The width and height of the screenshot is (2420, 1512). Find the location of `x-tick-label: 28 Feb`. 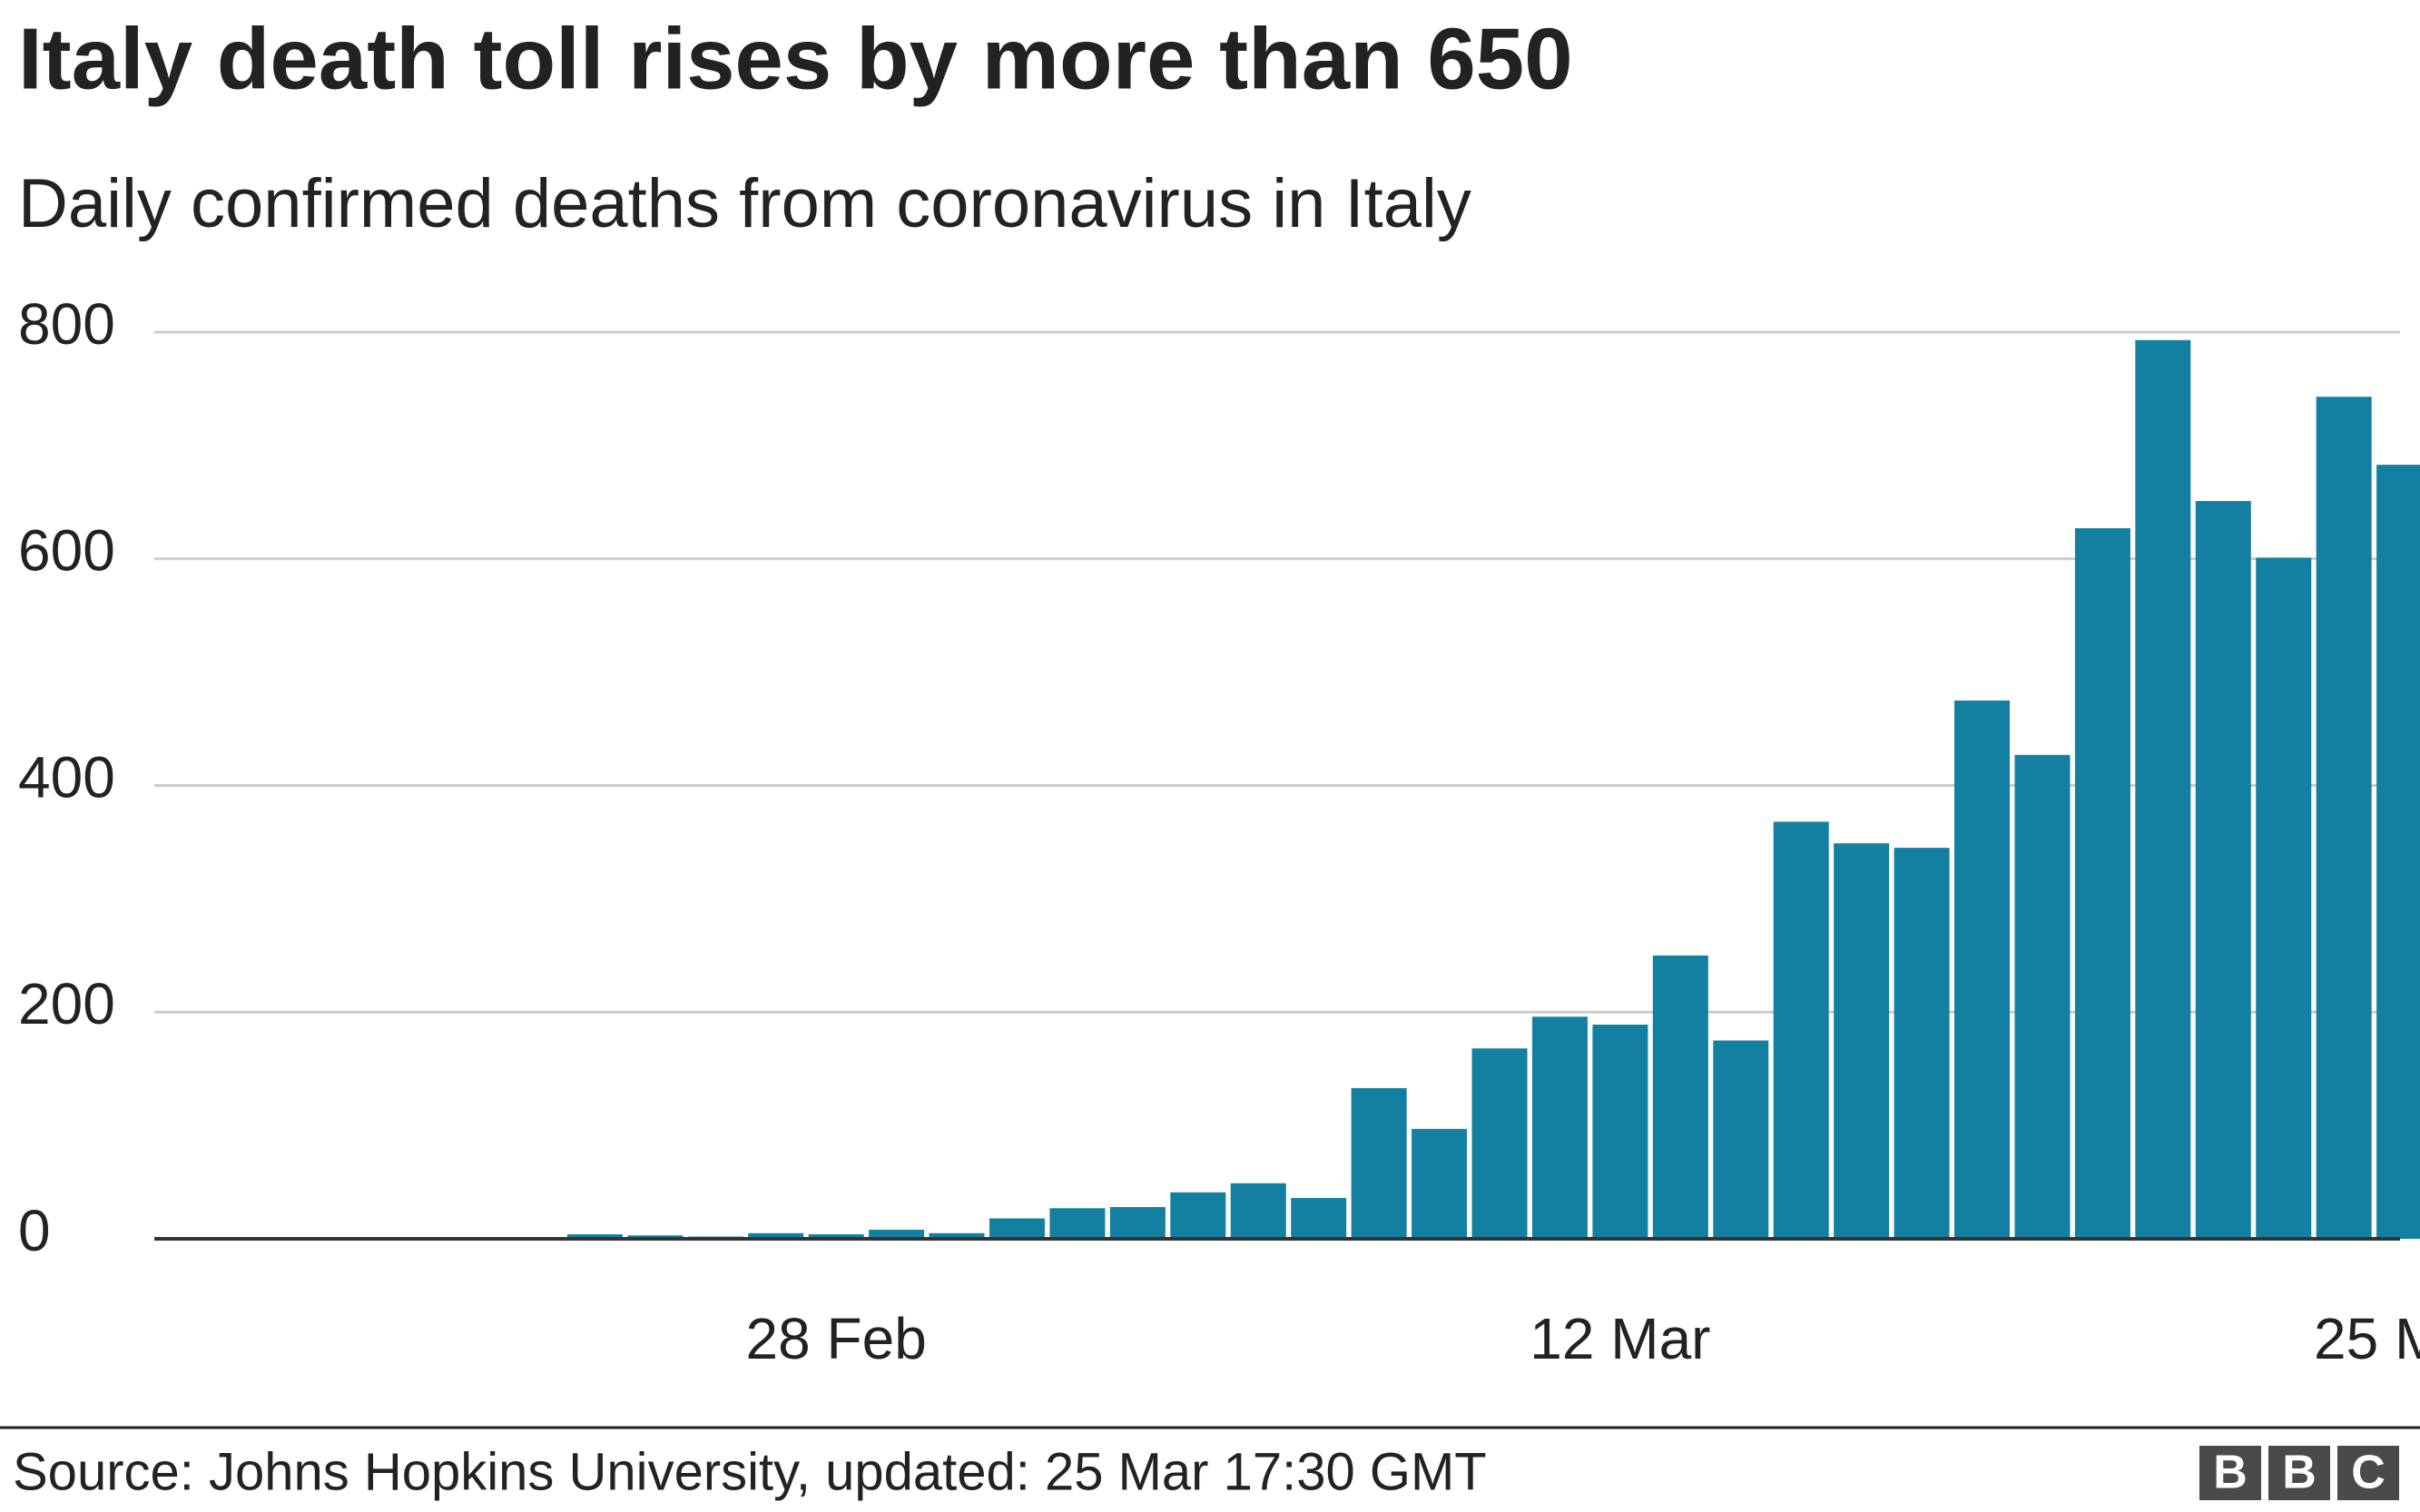

x-tick-label: 28 Feb is located at coordinates (837, 1338).